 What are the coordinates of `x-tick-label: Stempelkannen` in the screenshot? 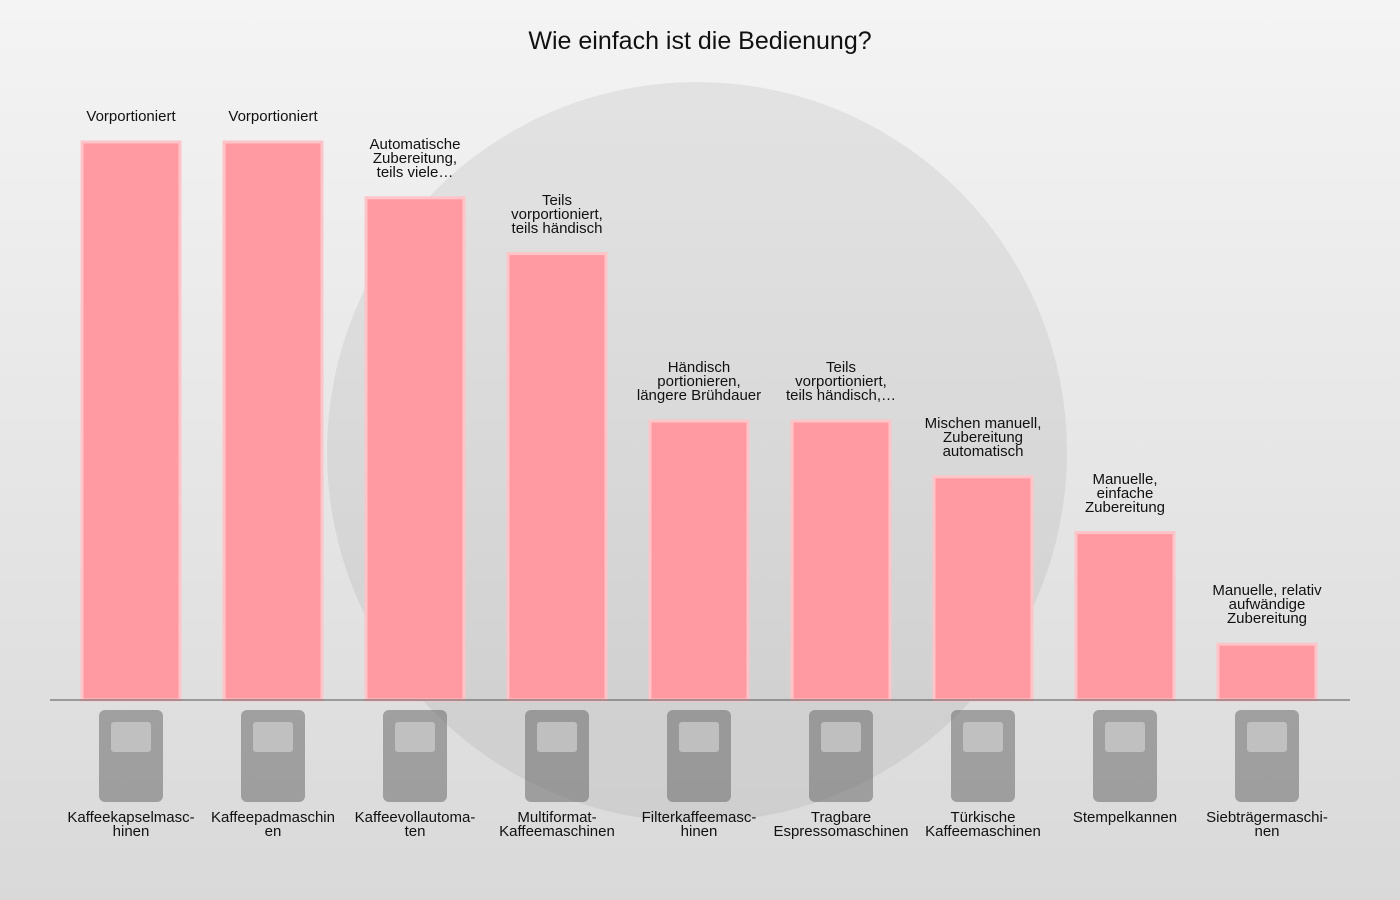 It's located at (1125, 817).